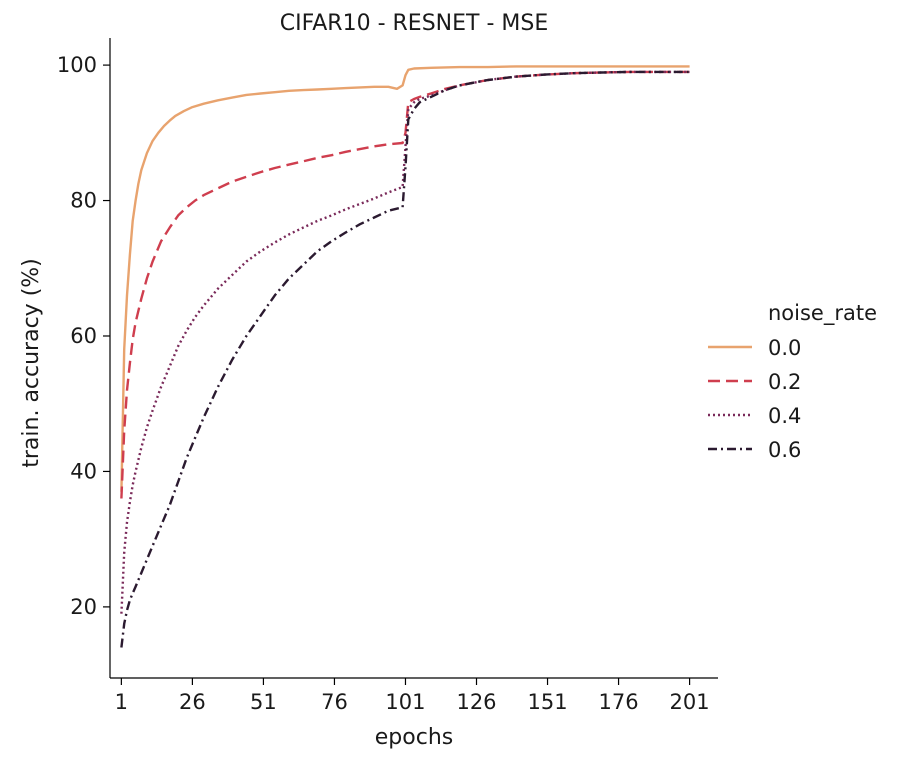 This screenshot has width=915, height=765. What do you see at coordinates (784, 382) in the screenshot?
I see `legend-label: 0.2` at bounding box center [784, 382].